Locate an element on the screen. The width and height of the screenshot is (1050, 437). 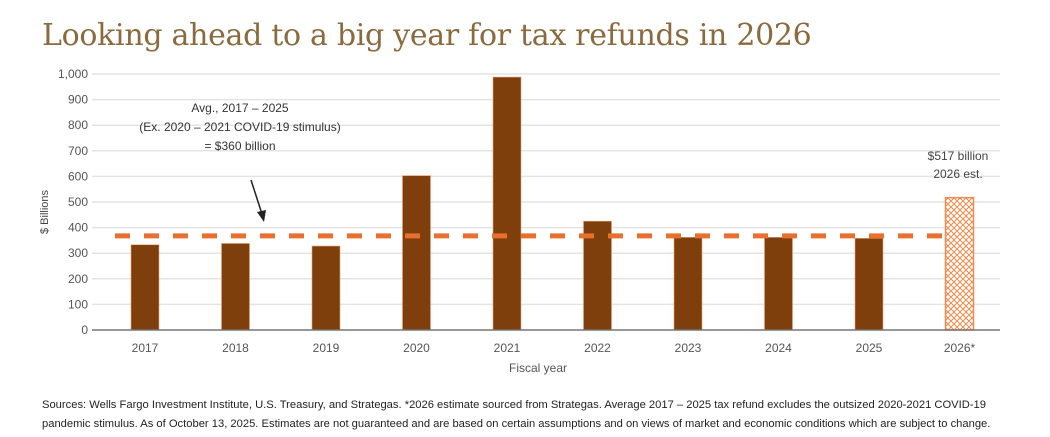
x-tick-label: 2024 is located at coordinates (778, 348).